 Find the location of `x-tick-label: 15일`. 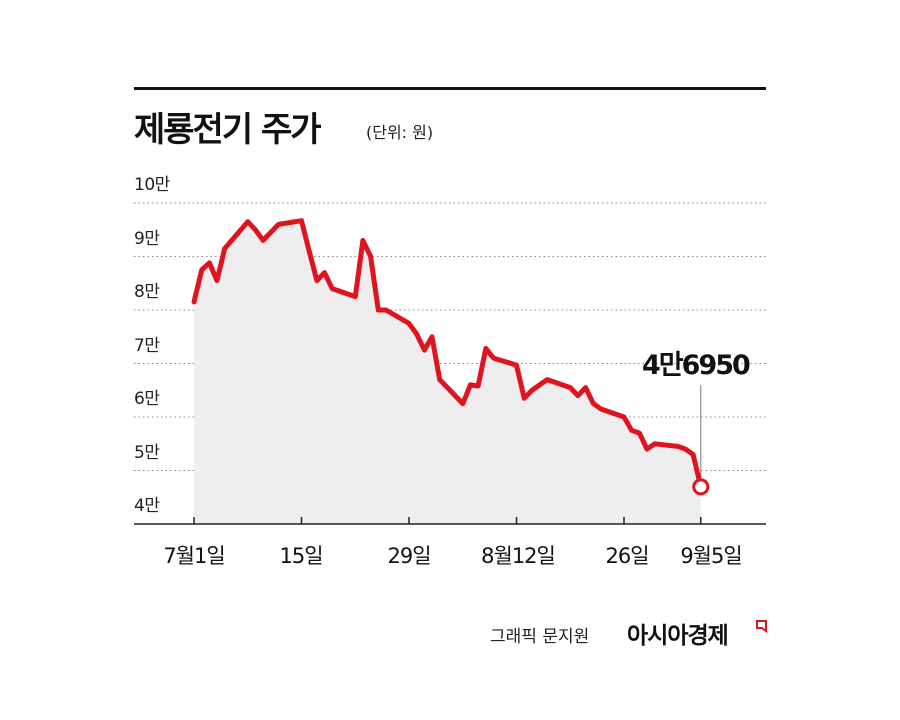

x-tick-label: 15일 is located at coordinates (301, 556).